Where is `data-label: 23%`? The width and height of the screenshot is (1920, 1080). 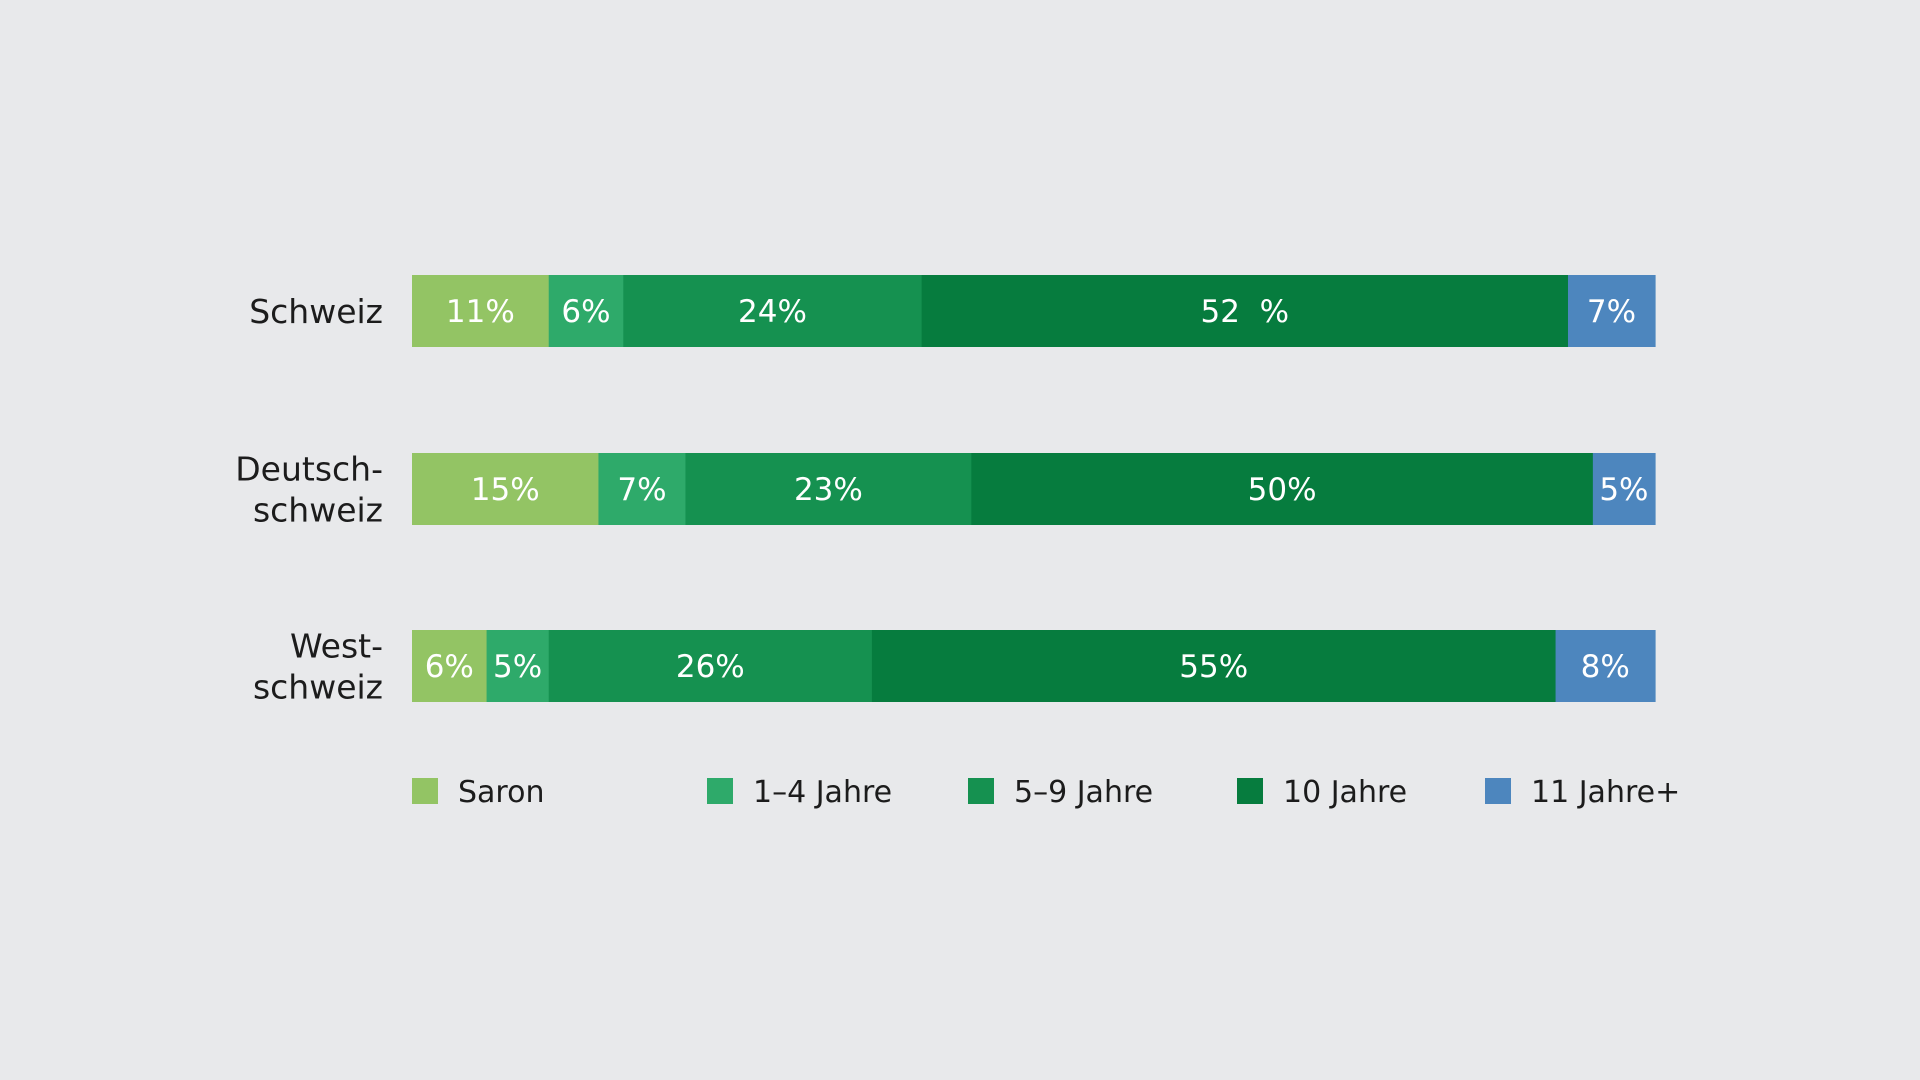 data-label: 23% is located at coordinates (828, 490).